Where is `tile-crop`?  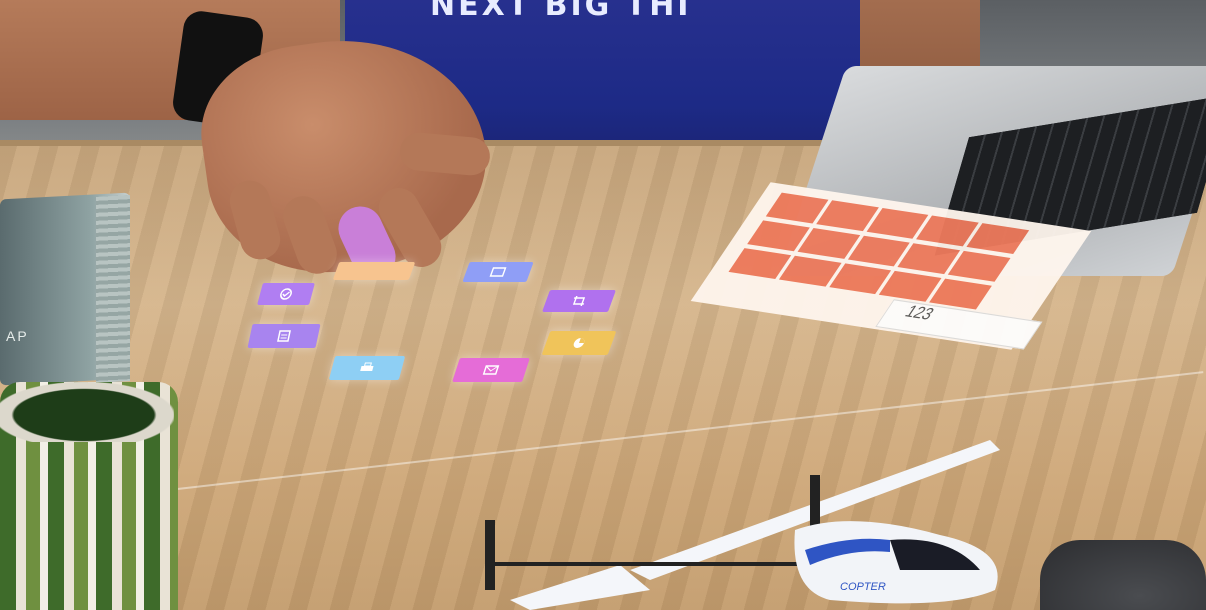
tile-crop is located at coordinates (579, 301).